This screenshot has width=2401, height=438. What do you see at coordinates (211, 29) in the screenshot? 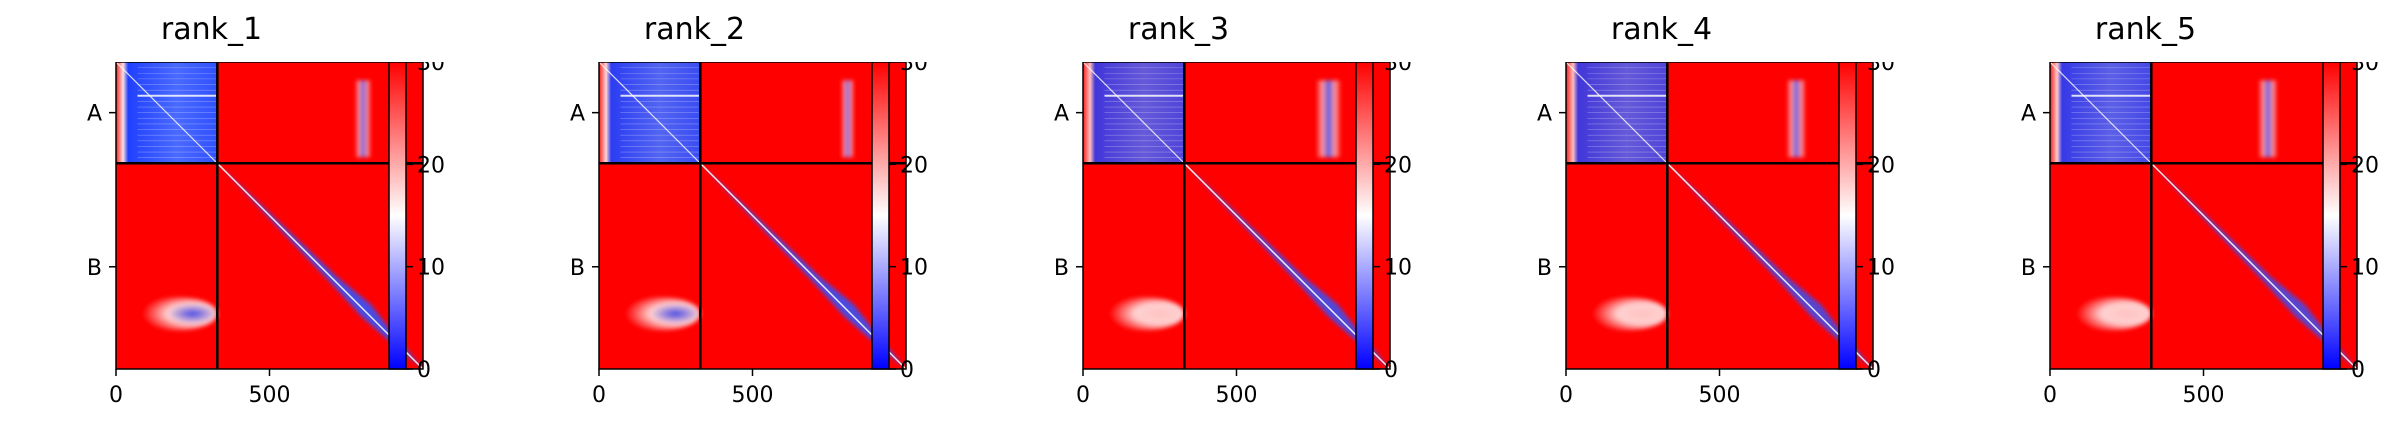
I see `panel-title: rank_1` at bounding box center [211, 29].